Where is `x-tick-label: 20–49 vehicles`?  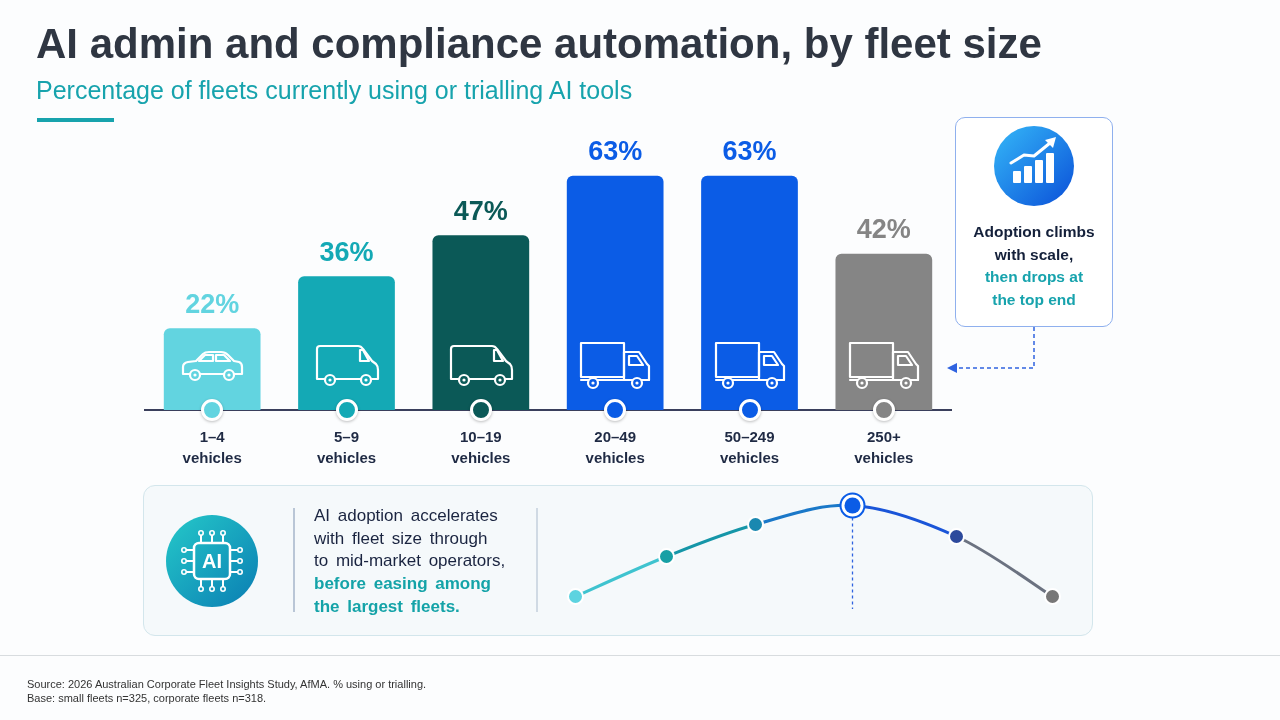 x-tick-label: 20–49 vehicles is located at coordinates (615, 446).